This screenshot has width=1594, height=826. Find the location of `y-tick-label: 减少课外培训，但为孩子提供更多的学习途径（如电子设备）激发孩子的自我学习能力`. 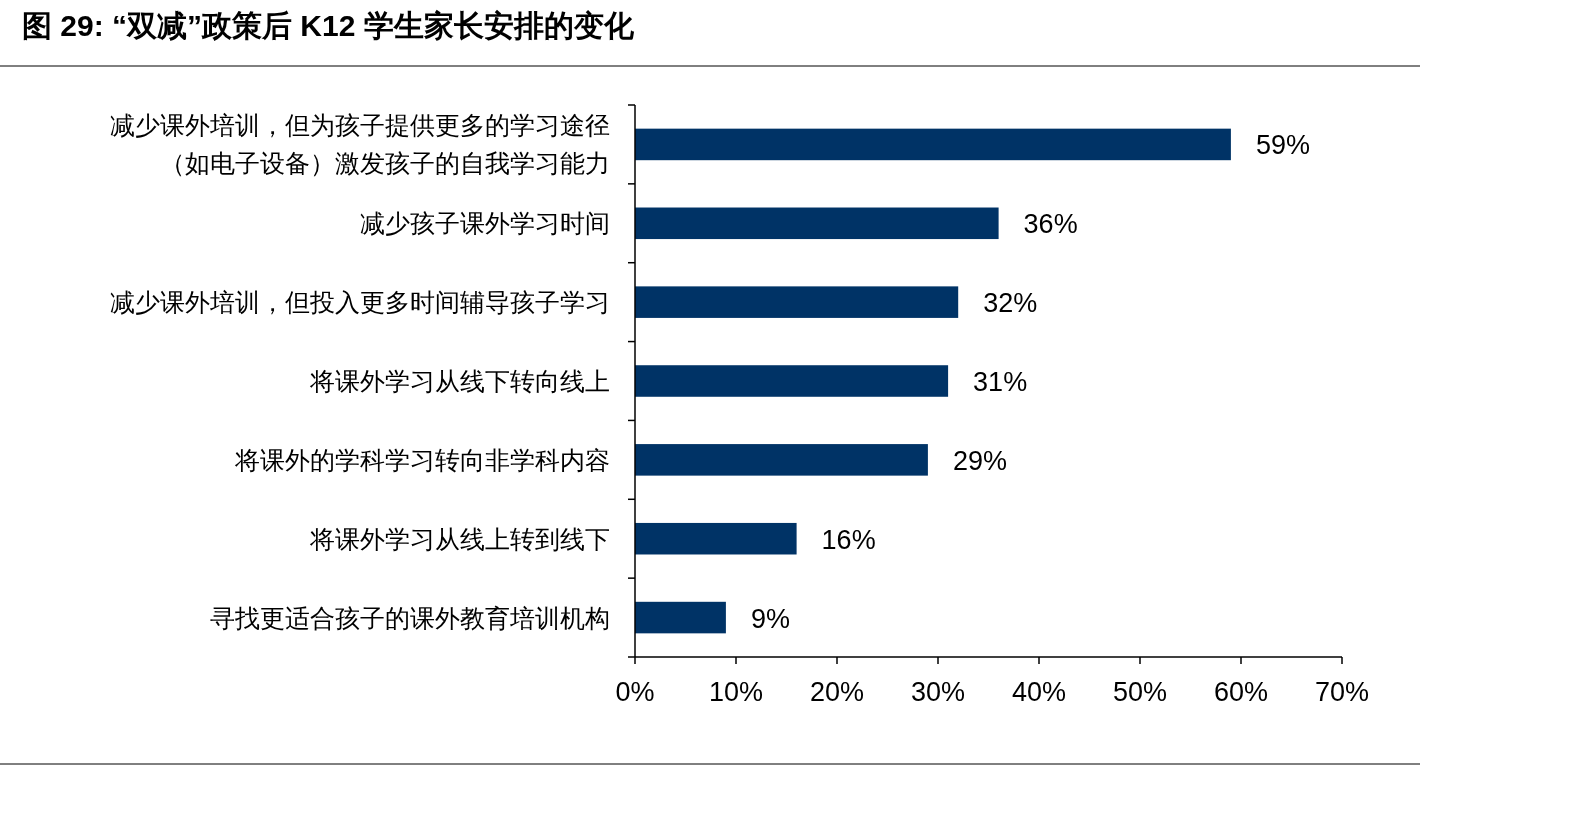

y-tick-label: 减少课外培训，但为孩子提供更多的学习途径（如电子设备）激发孩子的自我学习能力 is located at coordinates (360, 144).